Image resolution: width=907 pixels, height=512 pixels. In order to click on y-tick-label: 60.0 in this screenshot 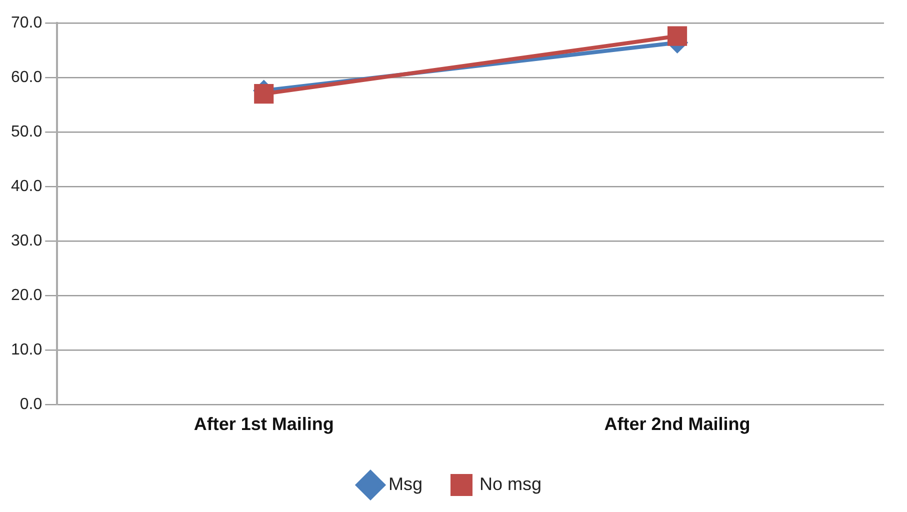, I will do `click(26, 77)`.